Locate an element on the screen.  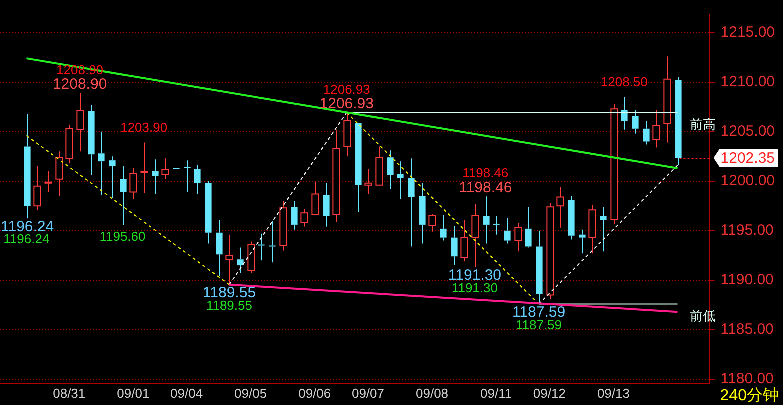
annotation: 1203.90 is located at coordinates (144, 127).